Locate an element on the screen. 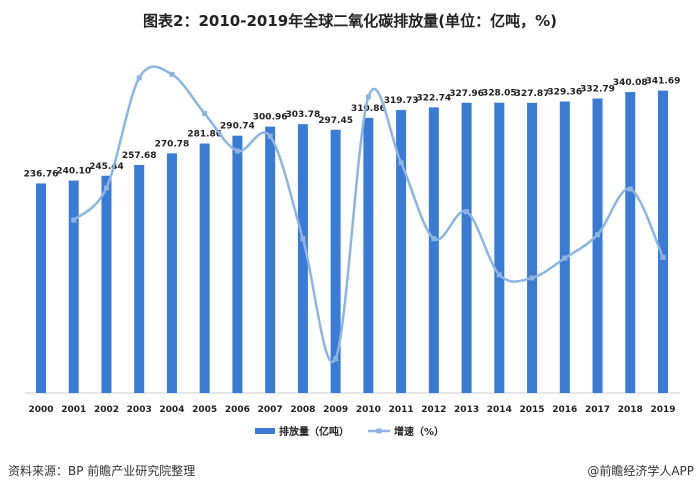  brand-credit: @前瞻经济学人APP is located at coordinates (640, 471).